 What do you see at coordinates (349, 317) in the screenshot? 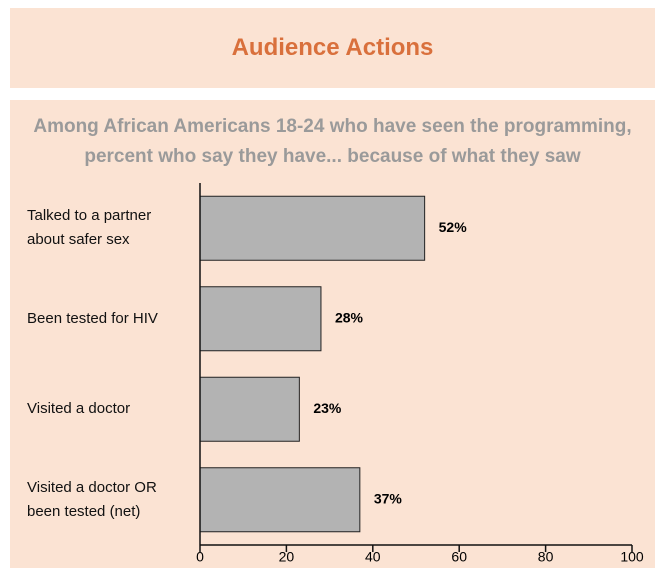
I see `data-label: 28%` at bounding box center [349, 317].